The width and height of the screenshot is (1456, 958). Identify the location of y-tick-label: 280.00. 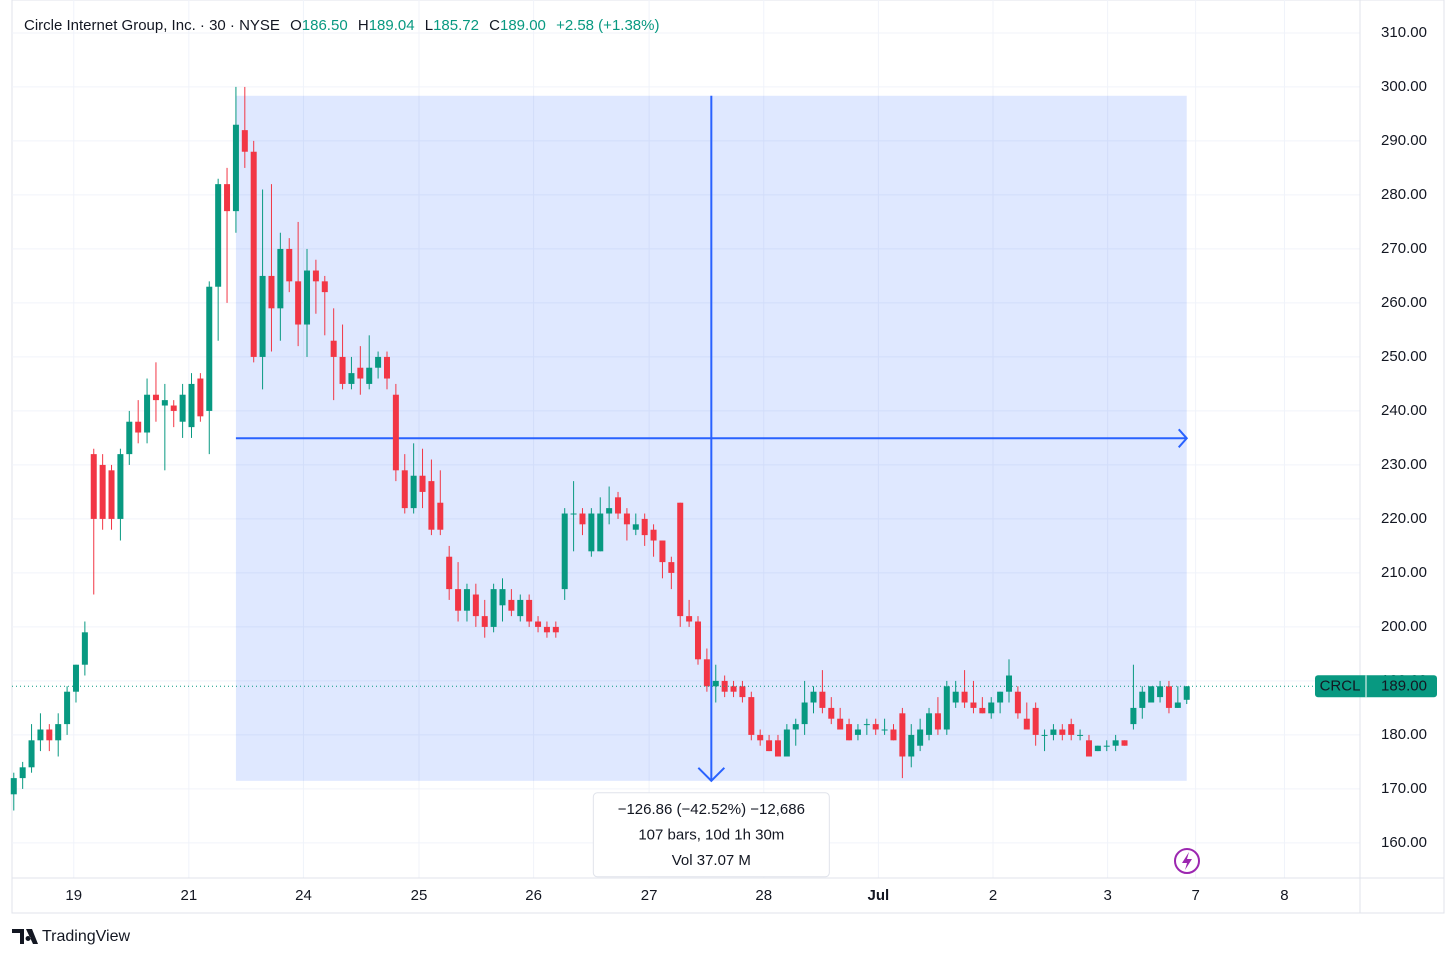
(1404, 194).